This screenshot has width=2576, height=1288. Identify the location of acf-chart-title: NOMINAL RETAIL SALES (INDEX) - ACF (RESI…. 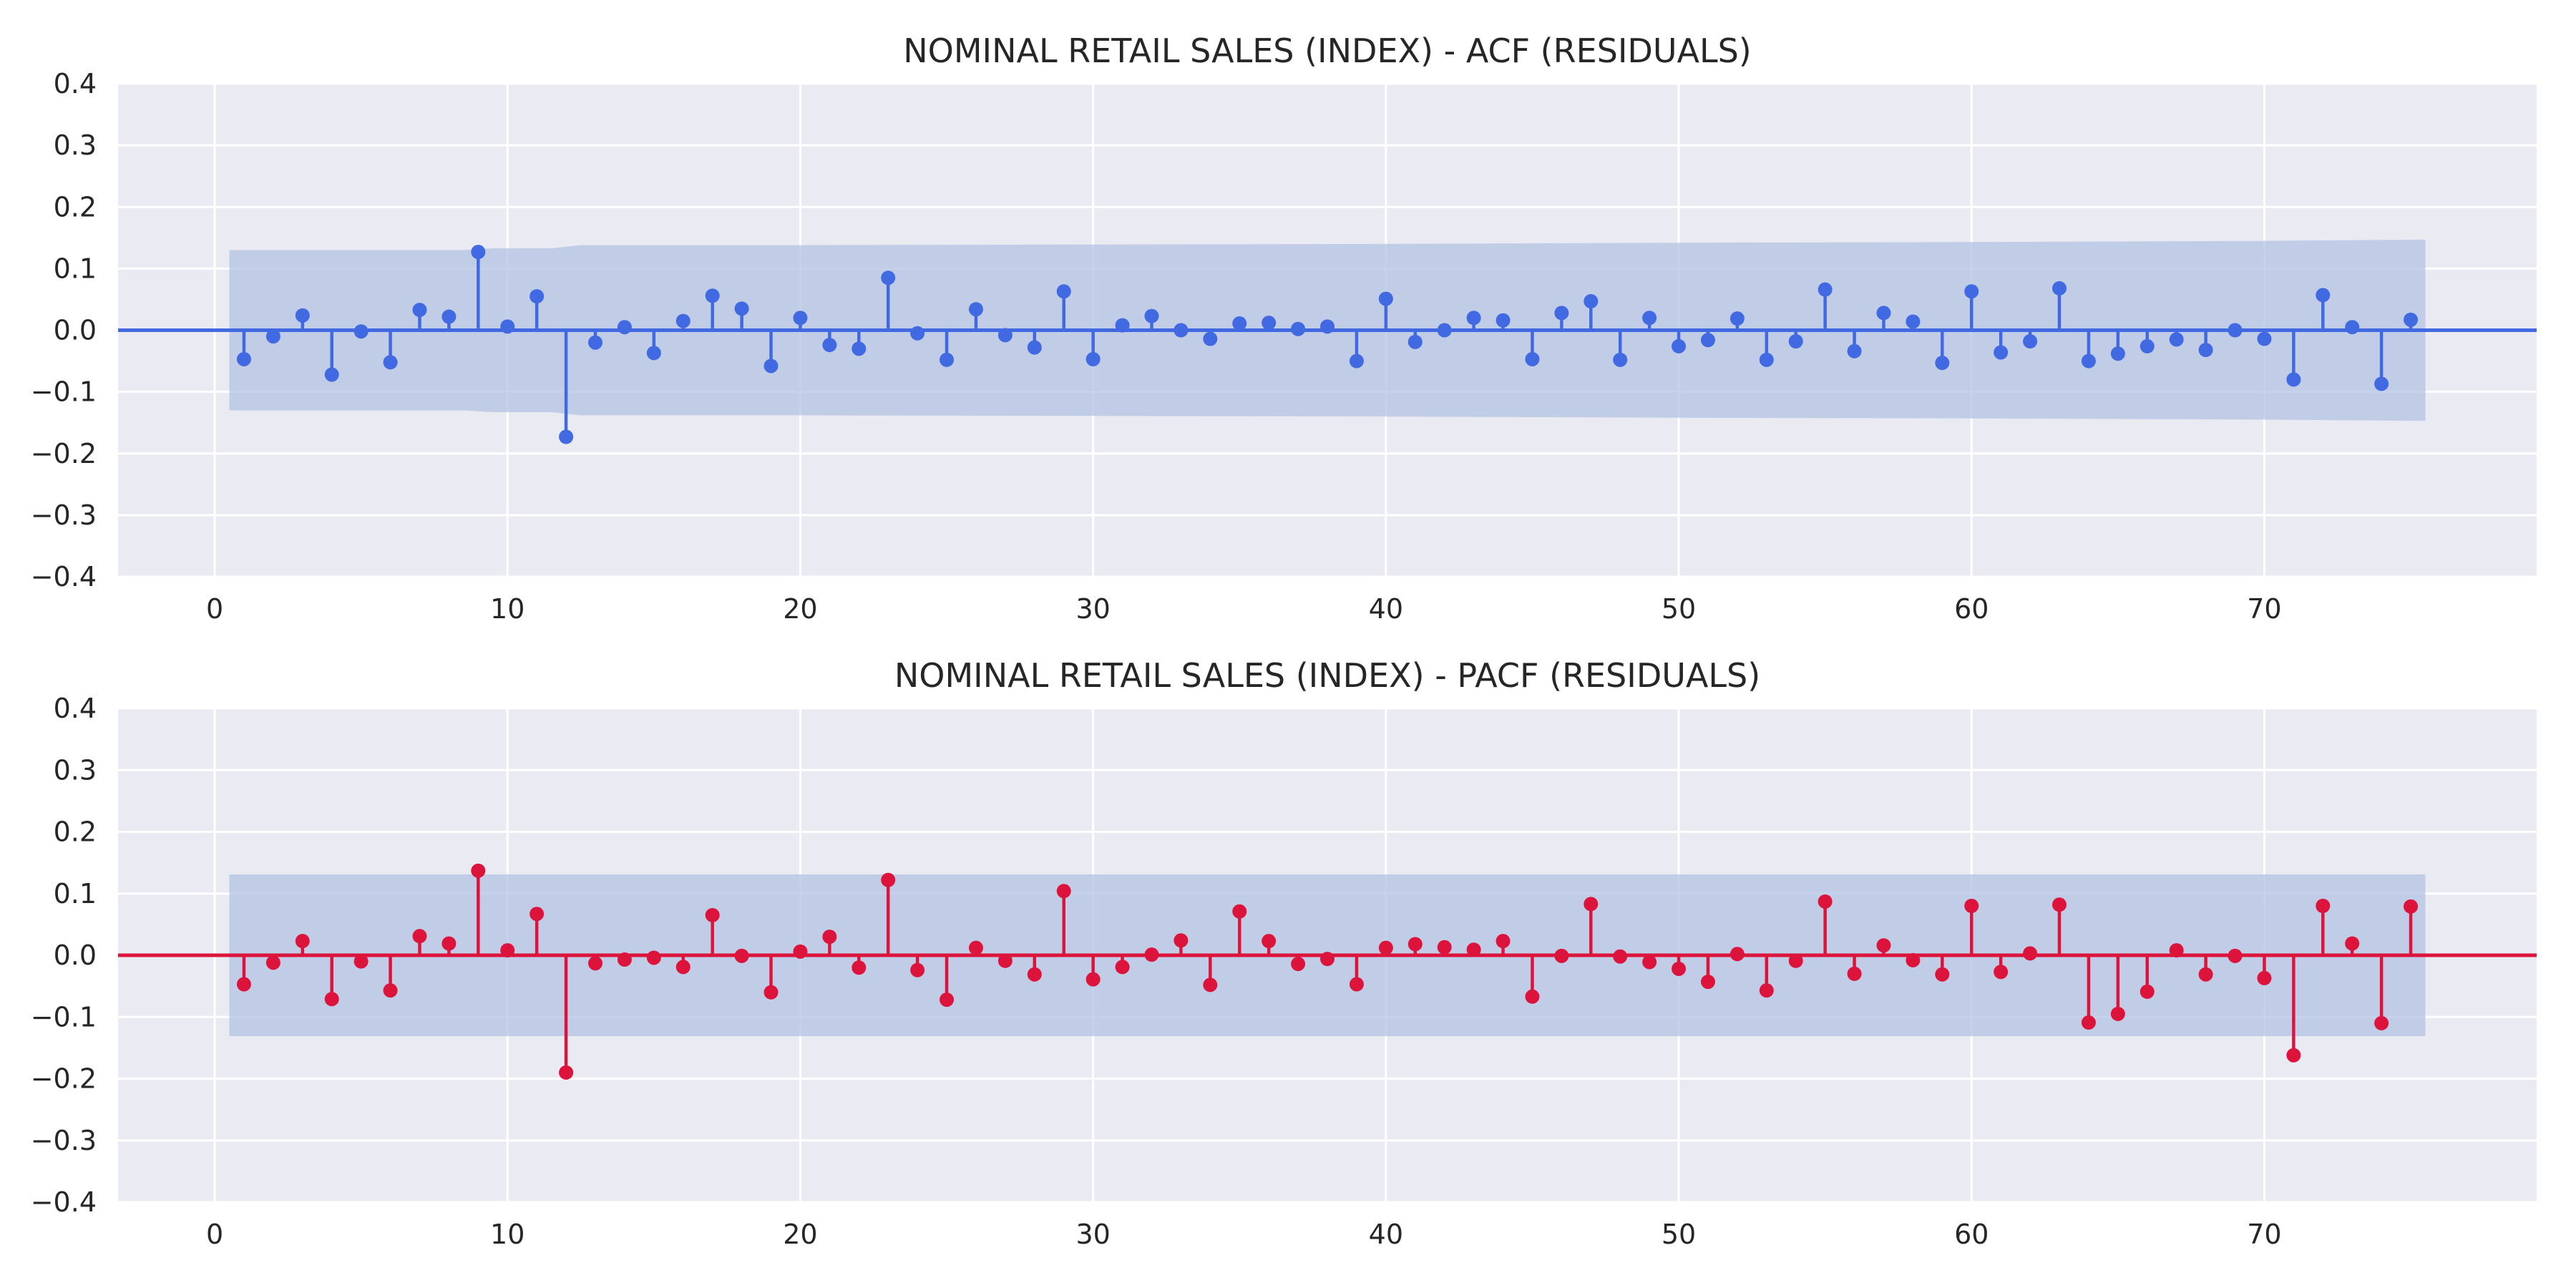
(1327, 50).